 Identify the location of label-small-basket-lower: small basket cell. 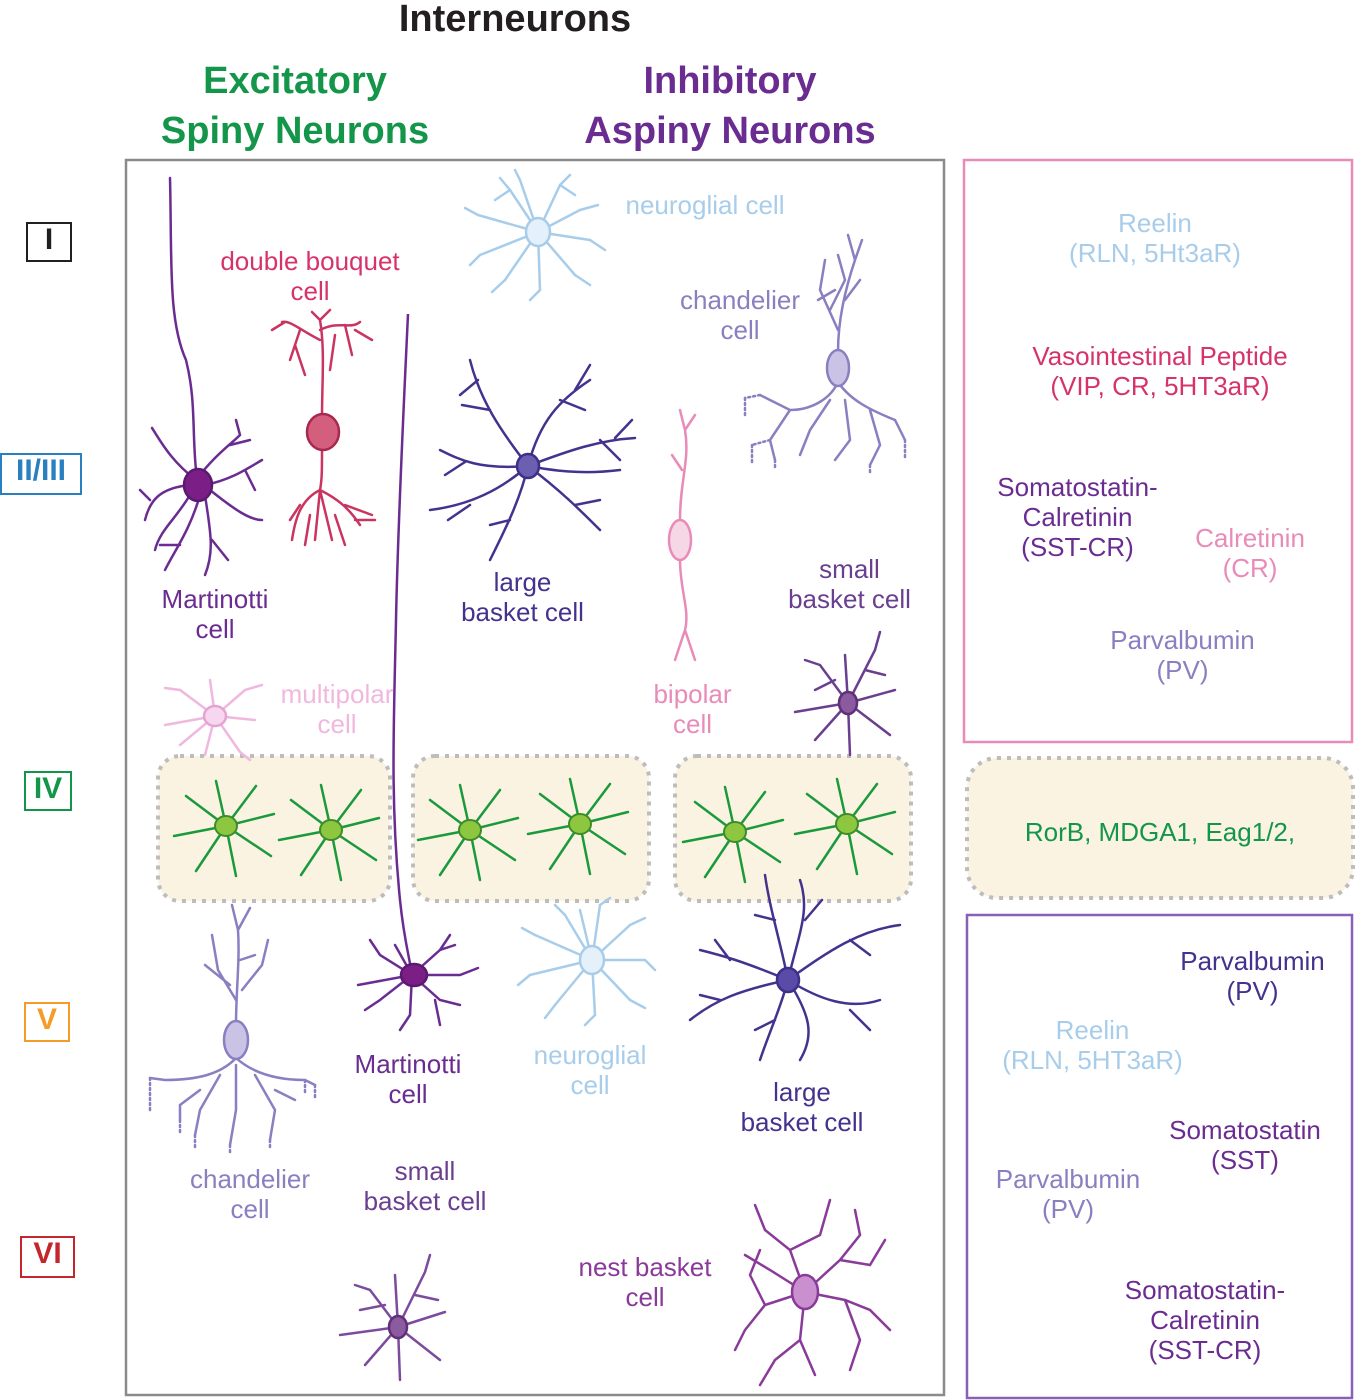
(425, 1186).